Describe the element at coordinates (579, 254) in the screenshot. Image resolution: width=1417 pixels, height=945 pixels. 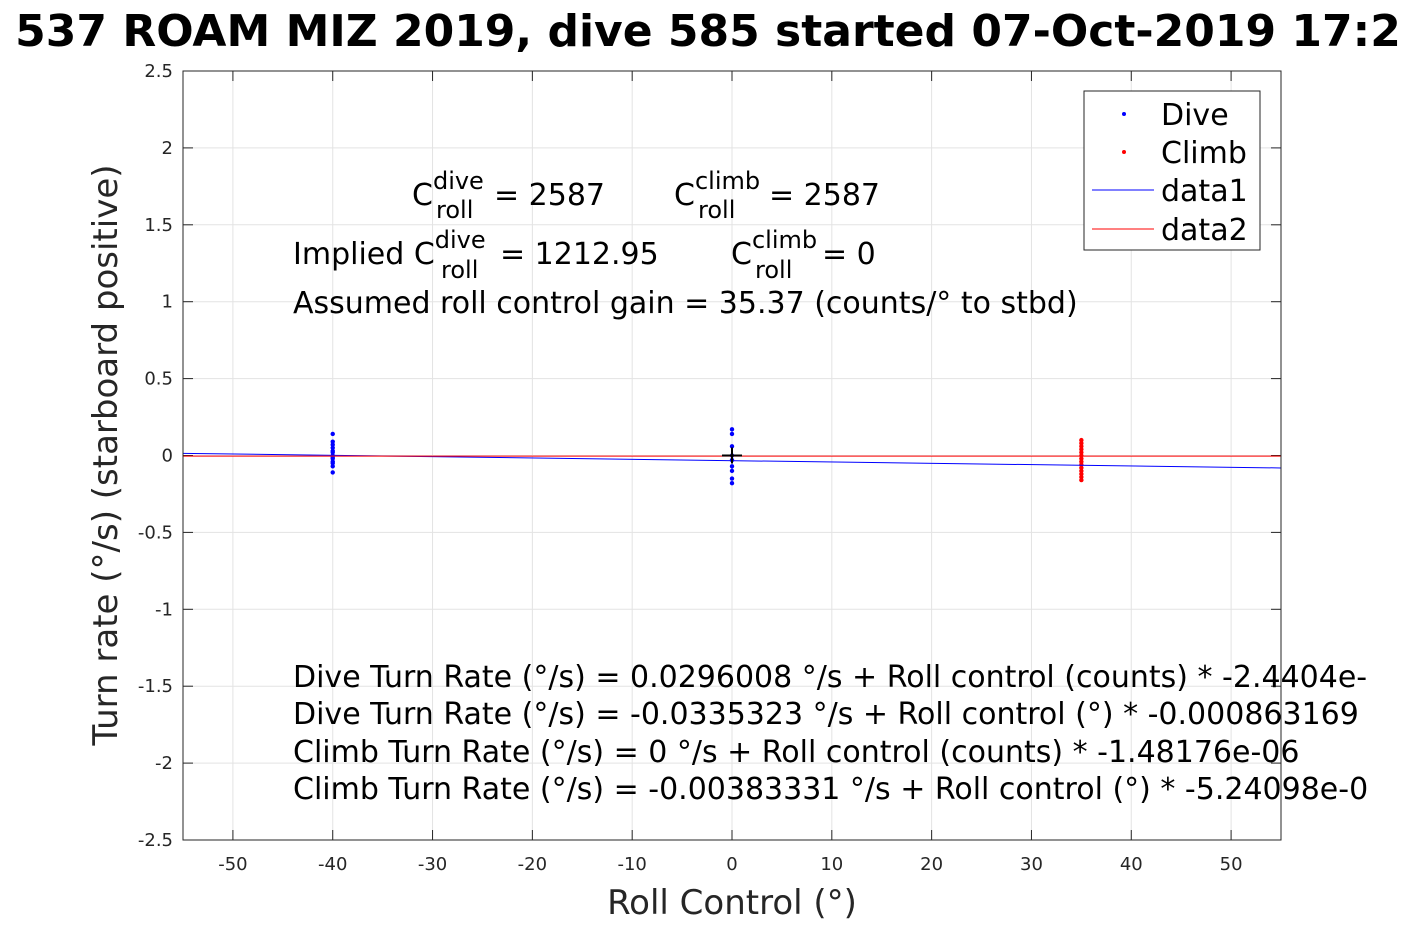
I see `implied-dive-value: = 1212.95` at that location.